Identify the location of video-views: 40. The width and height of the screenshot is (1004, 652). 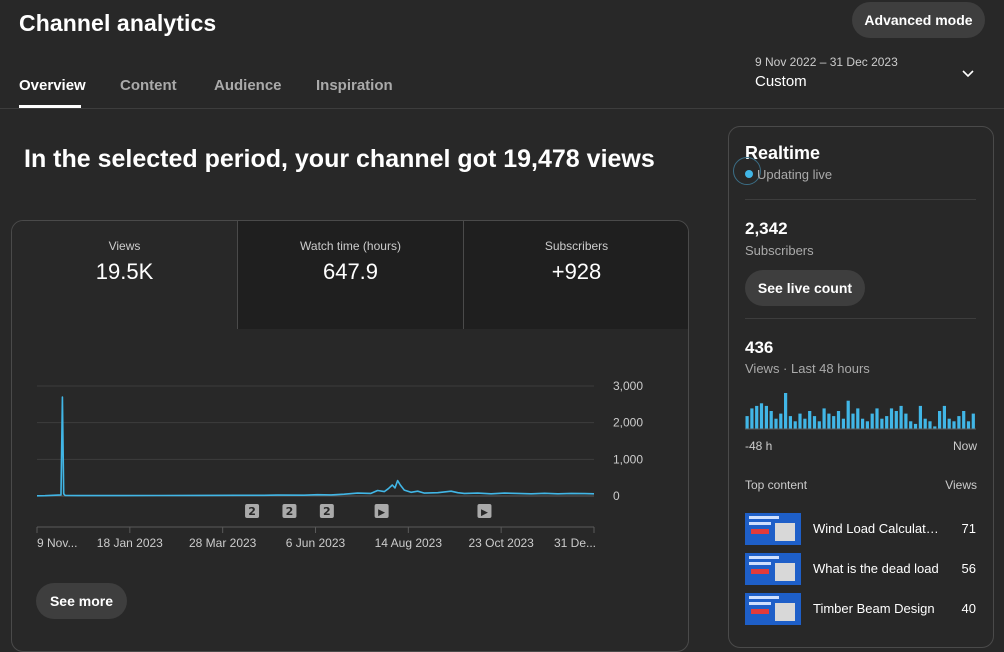
(968, 608).